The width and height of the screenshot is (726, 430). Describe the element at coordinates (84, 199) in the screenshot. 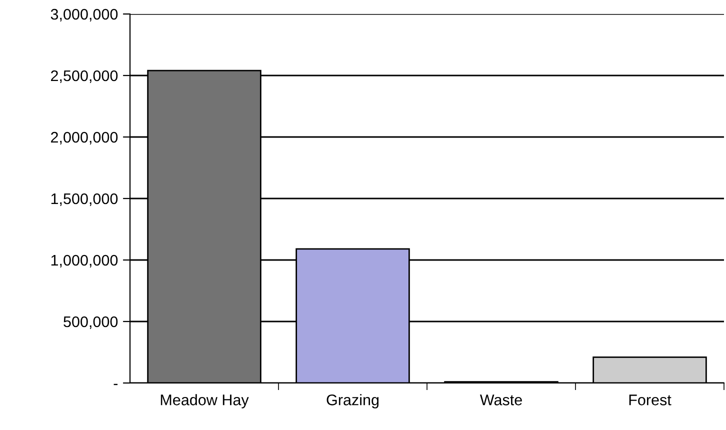

I see `y-tick-label: 1,500,000` at that location.